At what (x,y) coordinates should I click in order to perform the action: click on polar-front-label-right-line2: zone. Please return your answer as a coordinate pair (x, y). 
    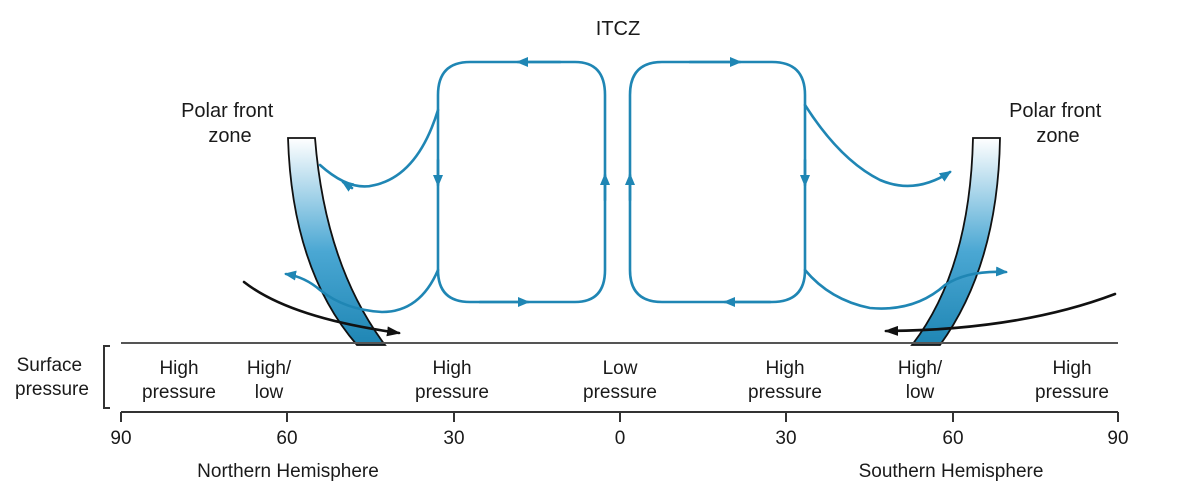
    Looking at the image, I should click on (1057, 136).